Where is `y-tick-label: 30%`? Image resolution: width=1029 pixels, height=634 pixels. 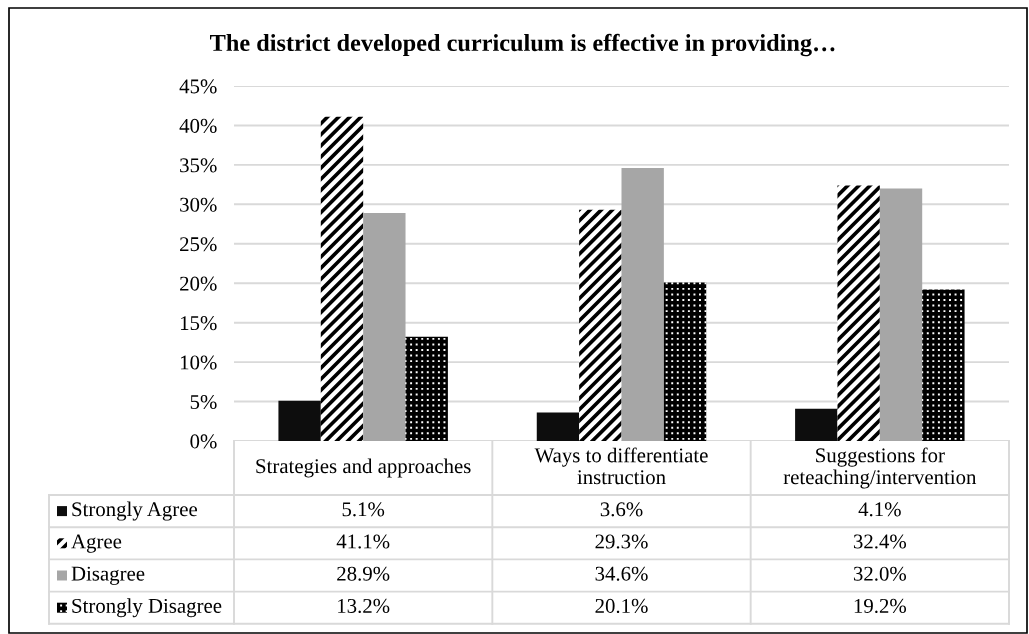 y-tick-label: 30% is located at coordinates (198, 204).